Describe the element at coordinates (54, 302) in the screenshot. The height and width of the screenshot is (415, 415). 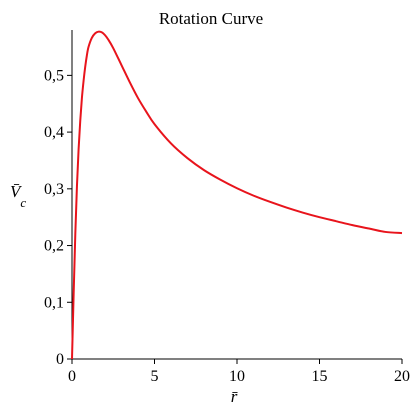
I see `y-tick-label: 0,1` at that location.